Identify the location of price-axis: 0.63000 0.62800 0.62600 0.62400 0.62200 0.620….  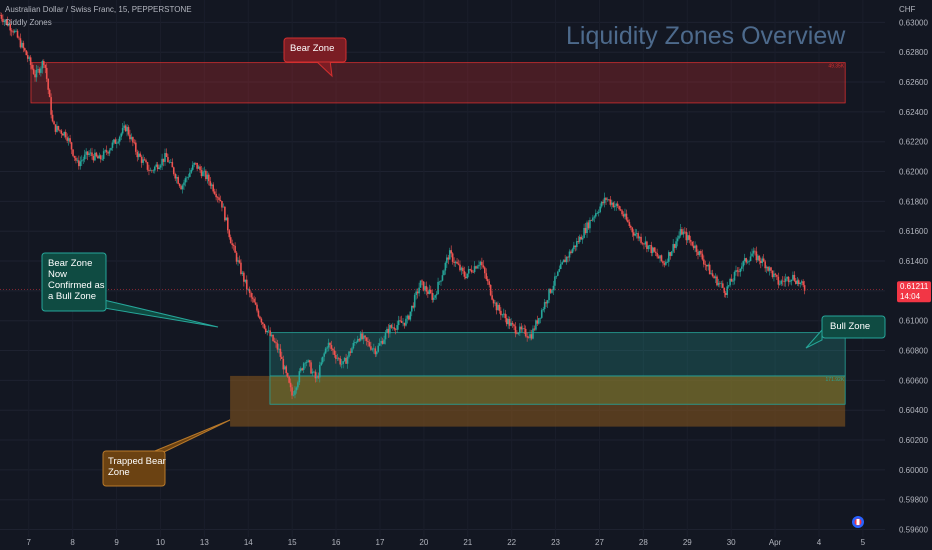
(913, 276).